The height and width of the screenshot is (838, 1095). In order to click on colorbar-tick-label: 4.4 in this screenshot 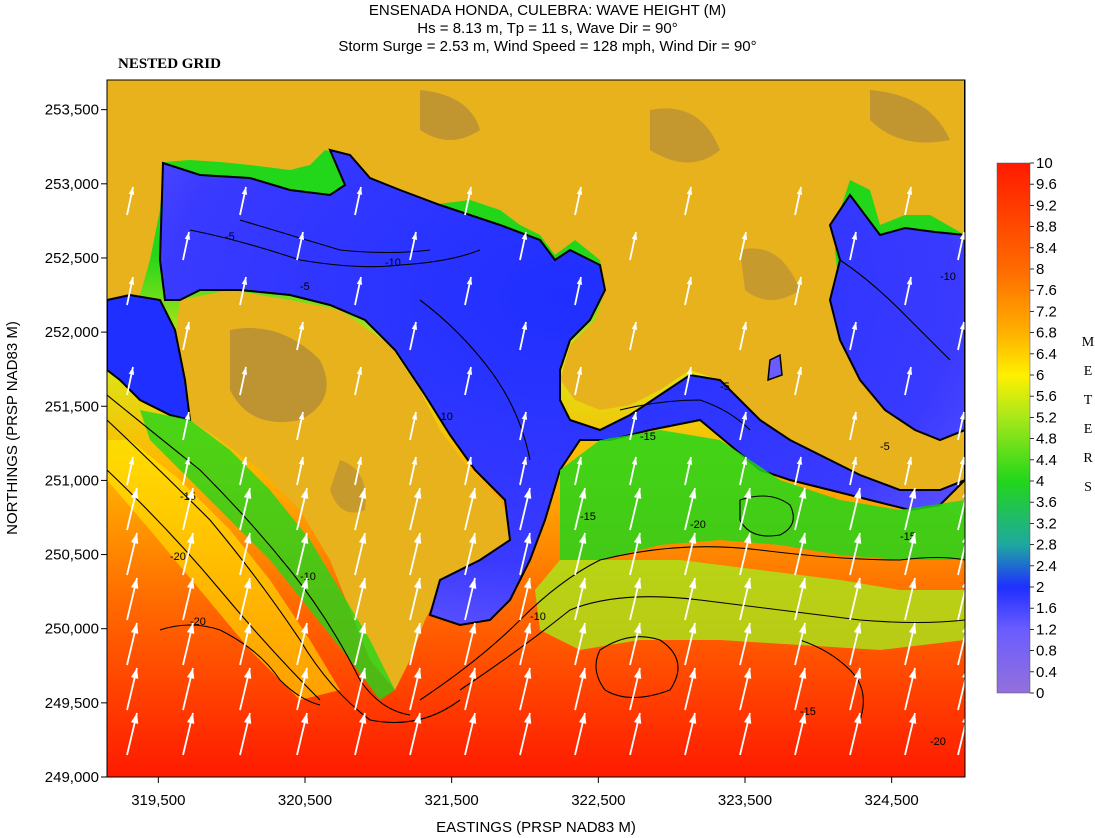, I will do `click(1046, 460)`.